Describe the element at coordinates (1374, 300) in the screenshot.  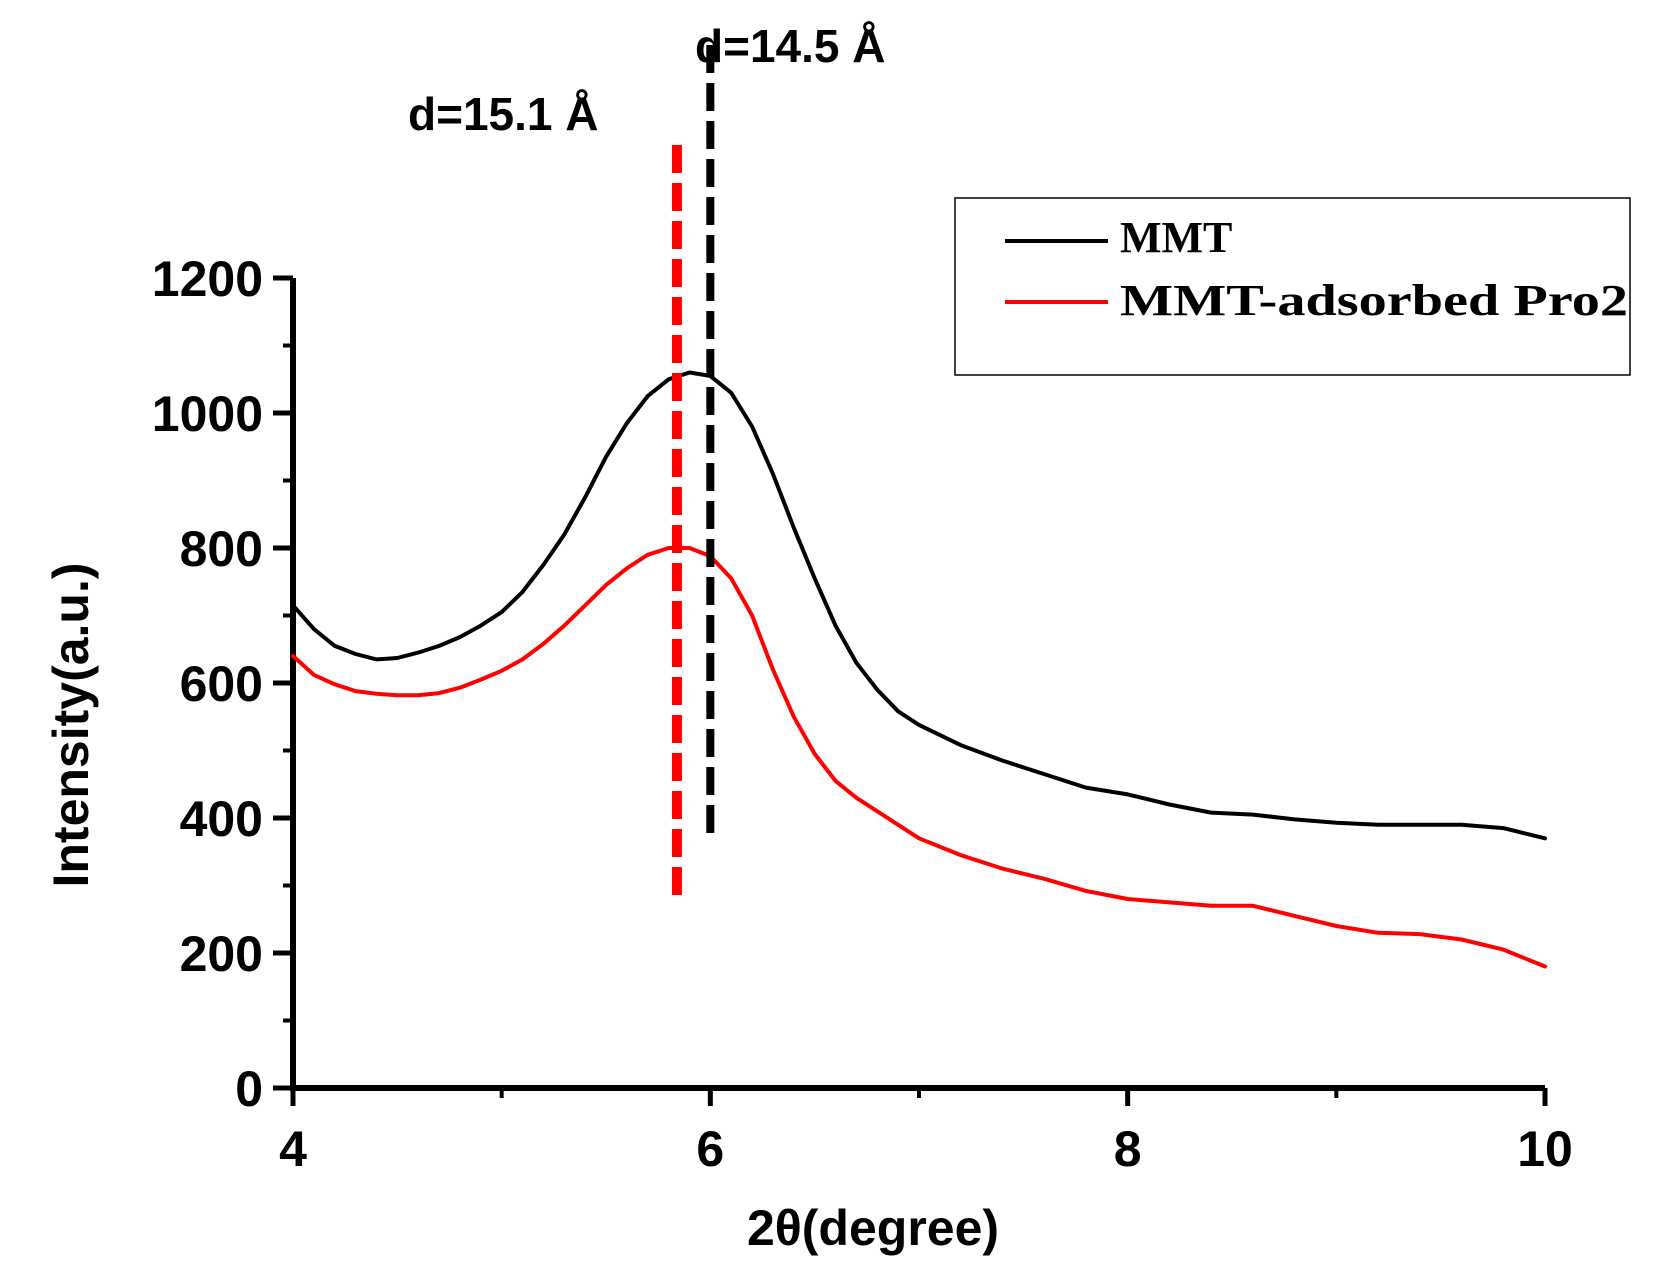
I see `legend-label-mmt-adsorbed-pro2: MMT-adsorbed Pro2` at that location.